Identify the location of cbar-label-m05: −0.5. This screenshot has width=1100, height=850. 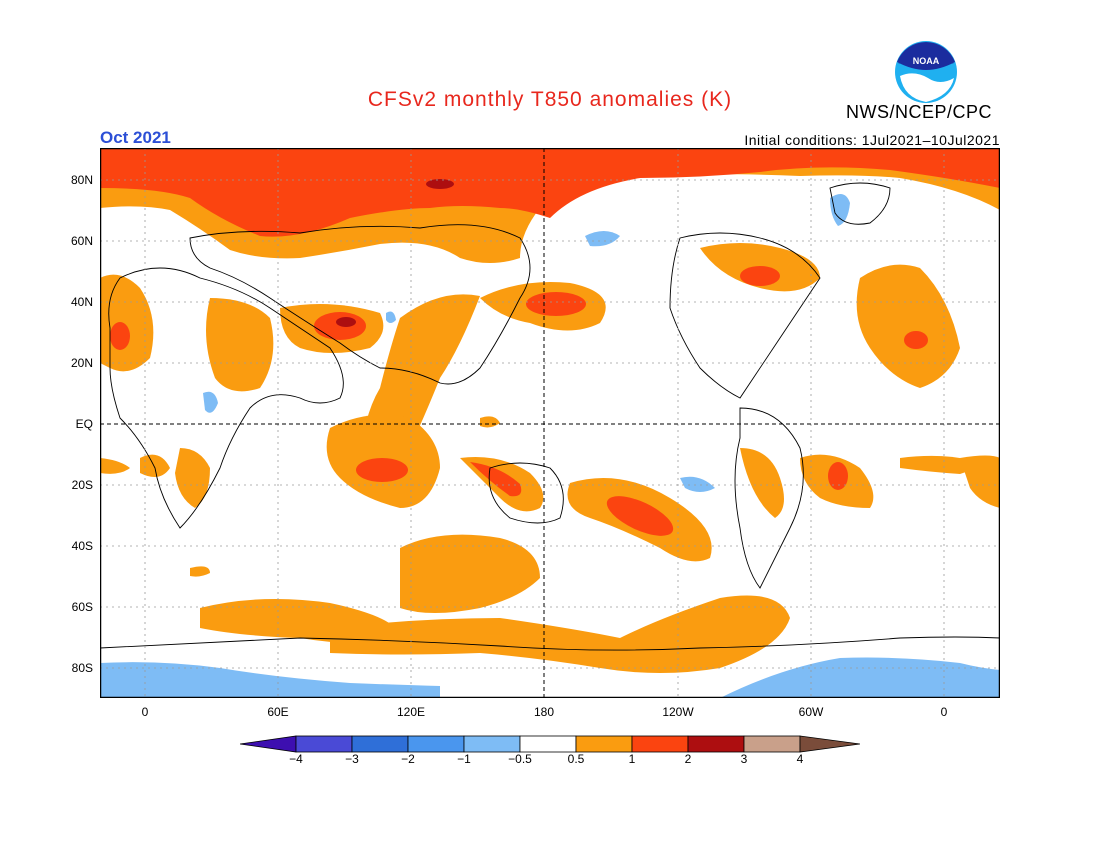
(520, 759).